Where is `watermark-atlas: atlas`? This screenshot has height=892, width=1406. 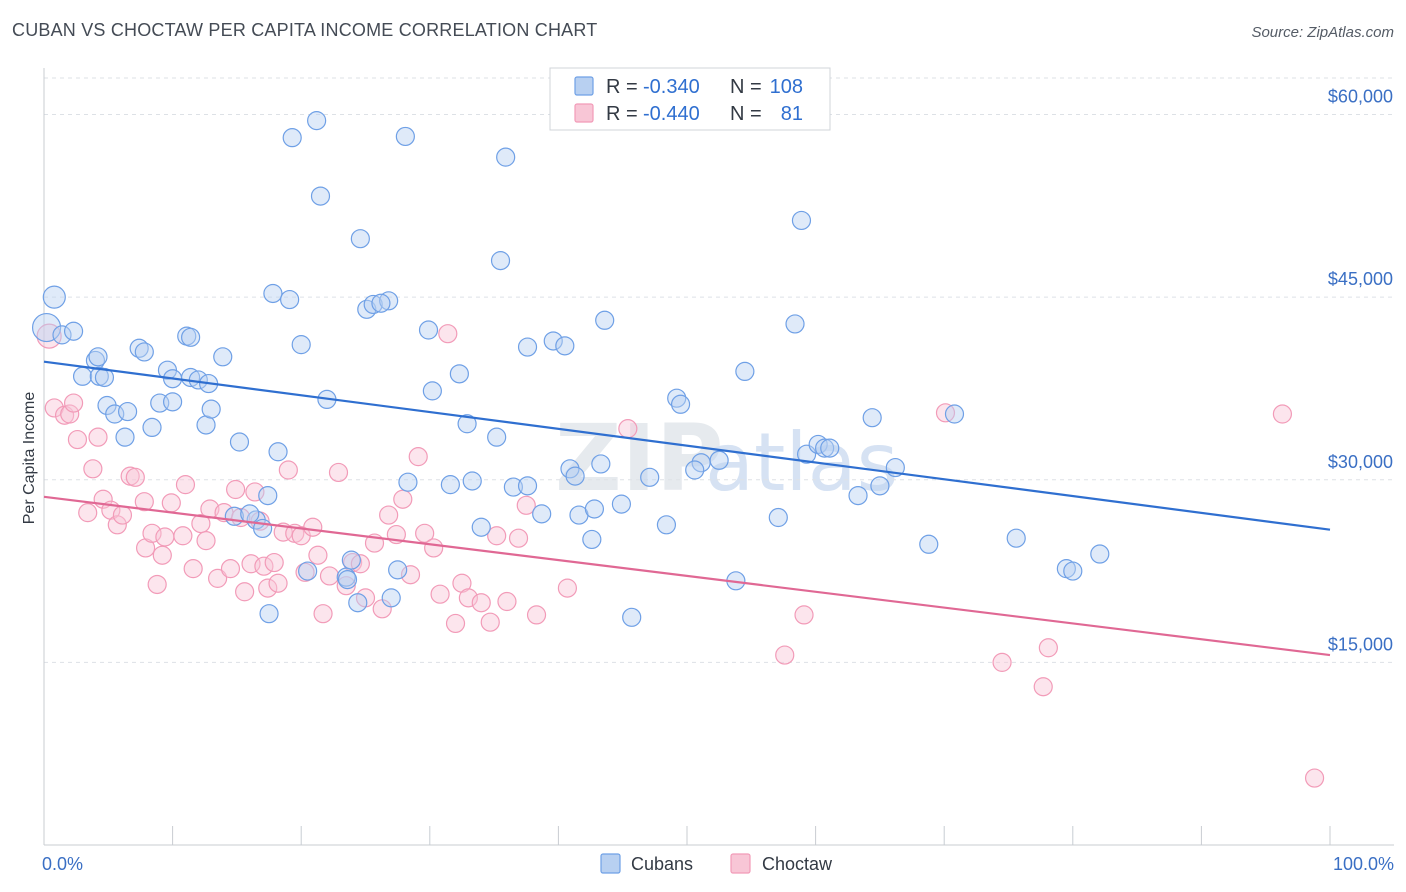
watermark-atlas: atlas is located at coordinates (801, 462).